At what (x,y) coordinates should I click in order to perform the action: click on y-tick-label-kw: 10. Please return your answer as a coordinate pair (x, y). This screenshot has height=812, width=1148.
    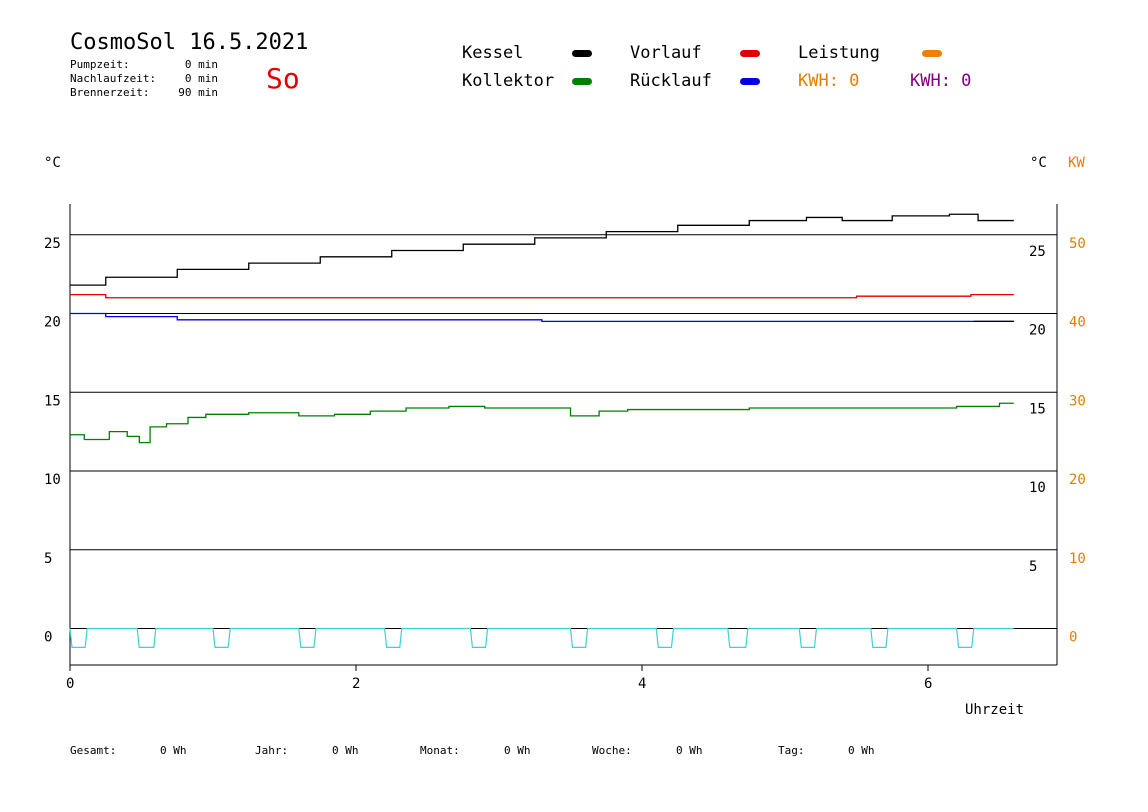
    Looking at the image, I should click on (1077, 559).